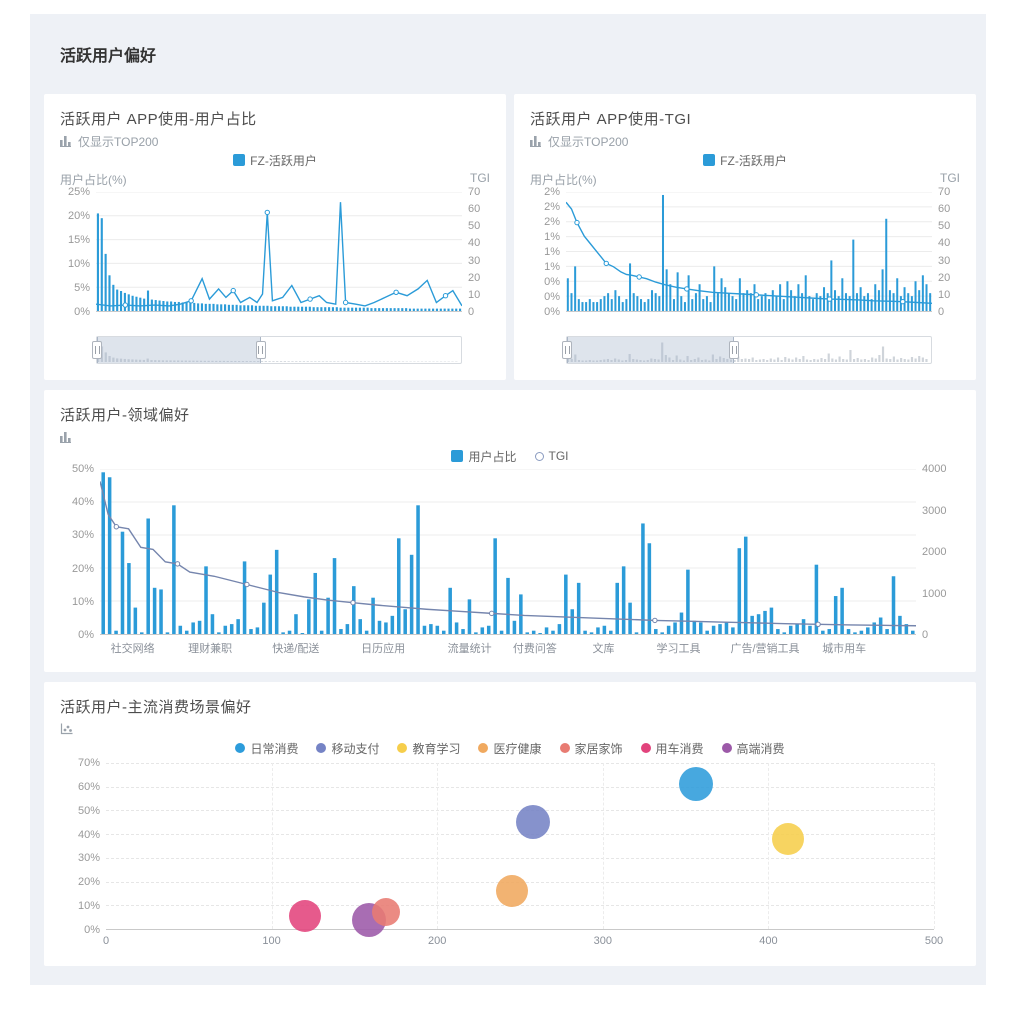 This screenshot has height=1024, width=1016. I want to click on axis-tick-label: 20, so click(944, 277).